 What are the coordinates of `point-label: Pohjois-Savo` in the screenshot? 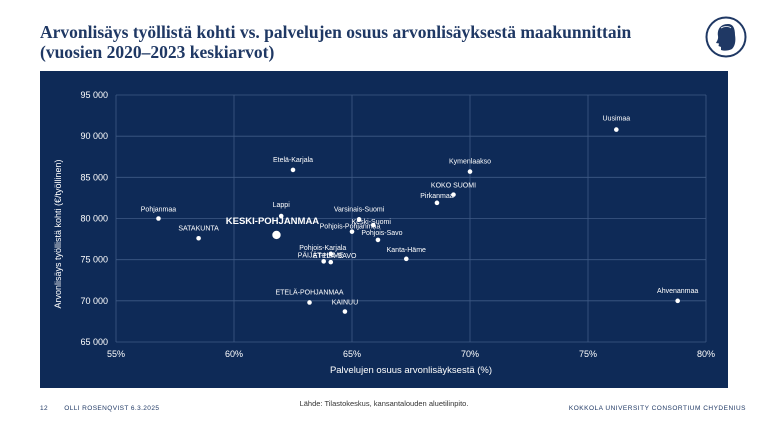 It's located at (381, 233).